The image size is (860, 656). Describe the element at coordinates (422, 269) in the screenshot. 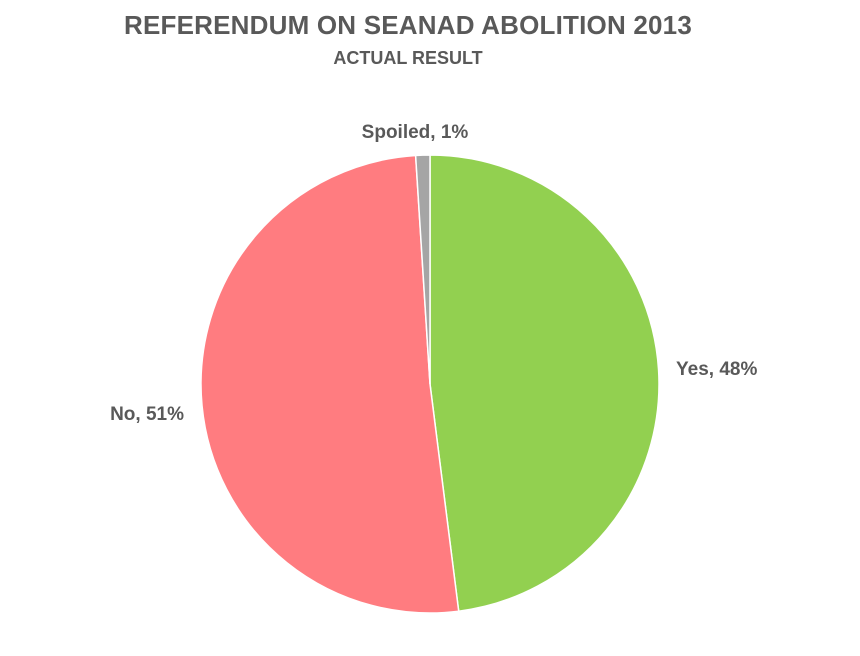

I see `pie-slice-spoiled` at that location.